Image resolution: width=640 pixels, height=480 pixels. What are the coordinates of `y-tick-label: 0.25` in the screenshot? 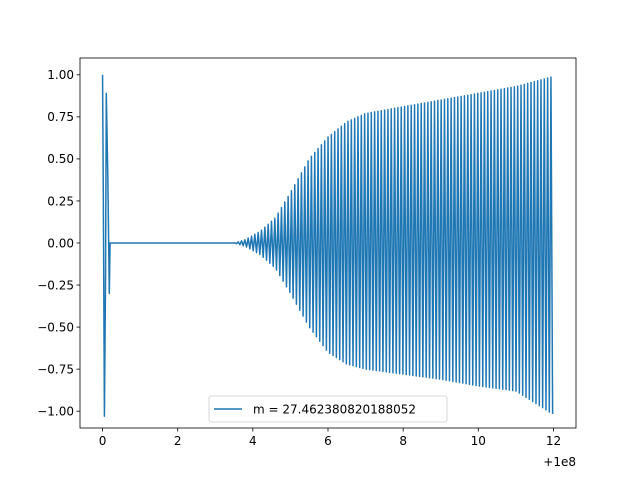 It's located at (60, 201).